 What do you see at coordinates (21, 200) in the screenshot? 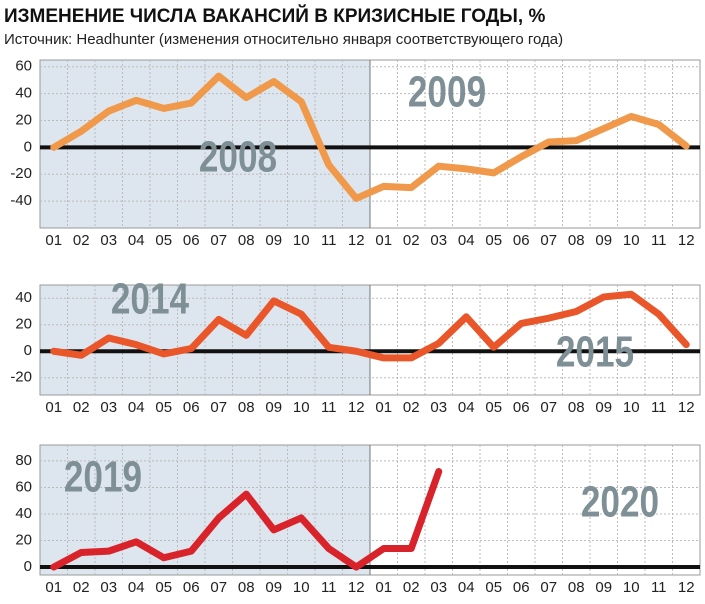
I see `y-tick-label: -40` at bounding box center [21, 200].